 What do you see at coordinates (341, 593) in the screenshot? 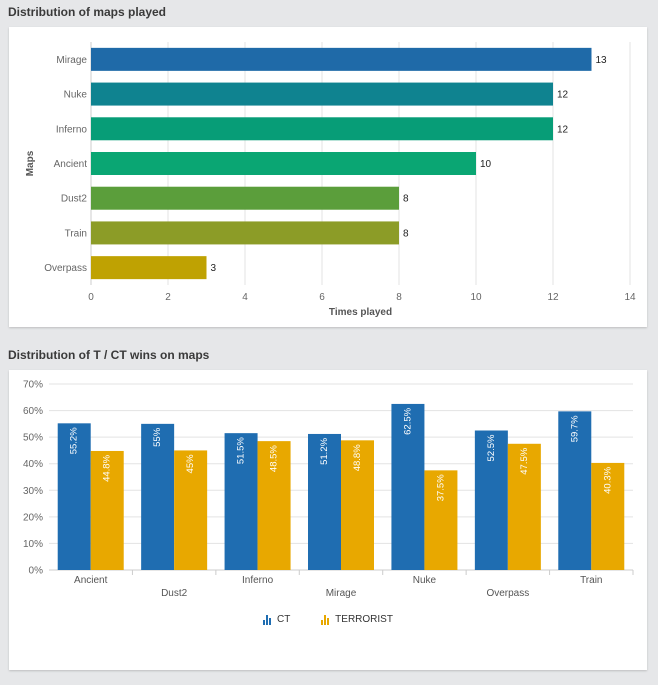
I see `x-tick-label: Mirage` at bounding box center [341, 593].